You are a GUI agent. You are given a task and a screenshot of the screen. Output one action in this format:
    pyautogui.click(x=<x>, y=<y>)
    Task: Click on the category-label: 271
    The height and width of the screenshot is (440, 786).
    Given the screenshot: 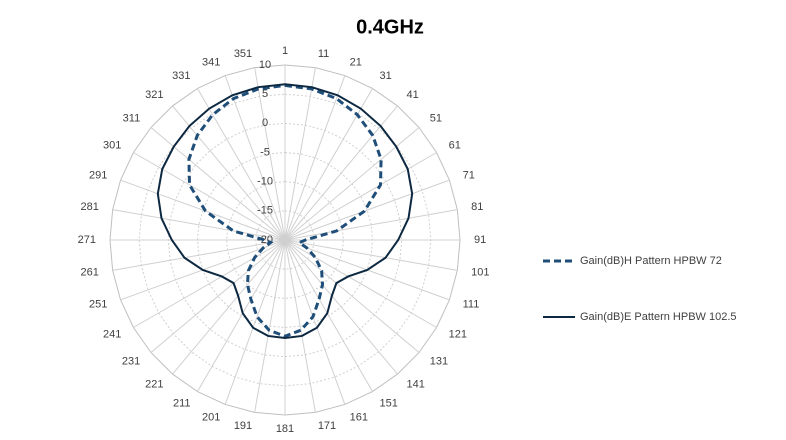 What is the action you would take?
    pyautogui.click(x=87, y=240)
    